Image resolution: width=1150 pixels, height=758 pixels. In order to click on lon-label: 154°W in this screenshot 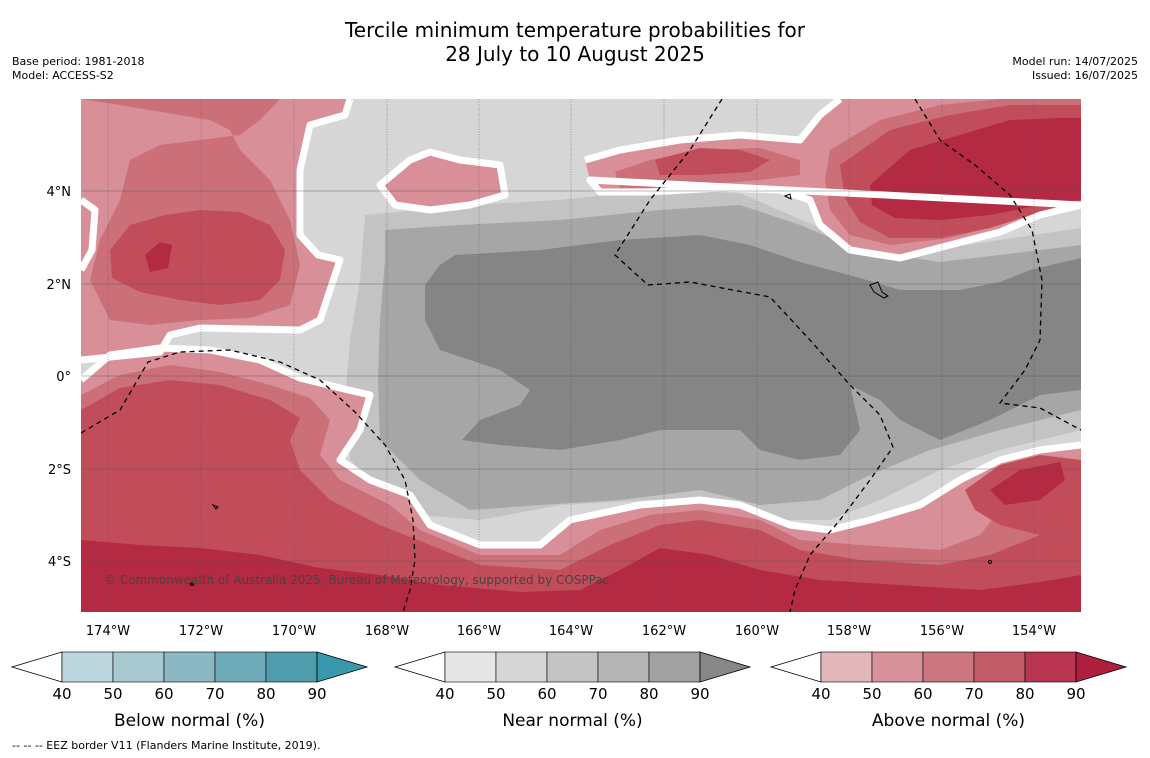, I will do `click(1034, 631)`.